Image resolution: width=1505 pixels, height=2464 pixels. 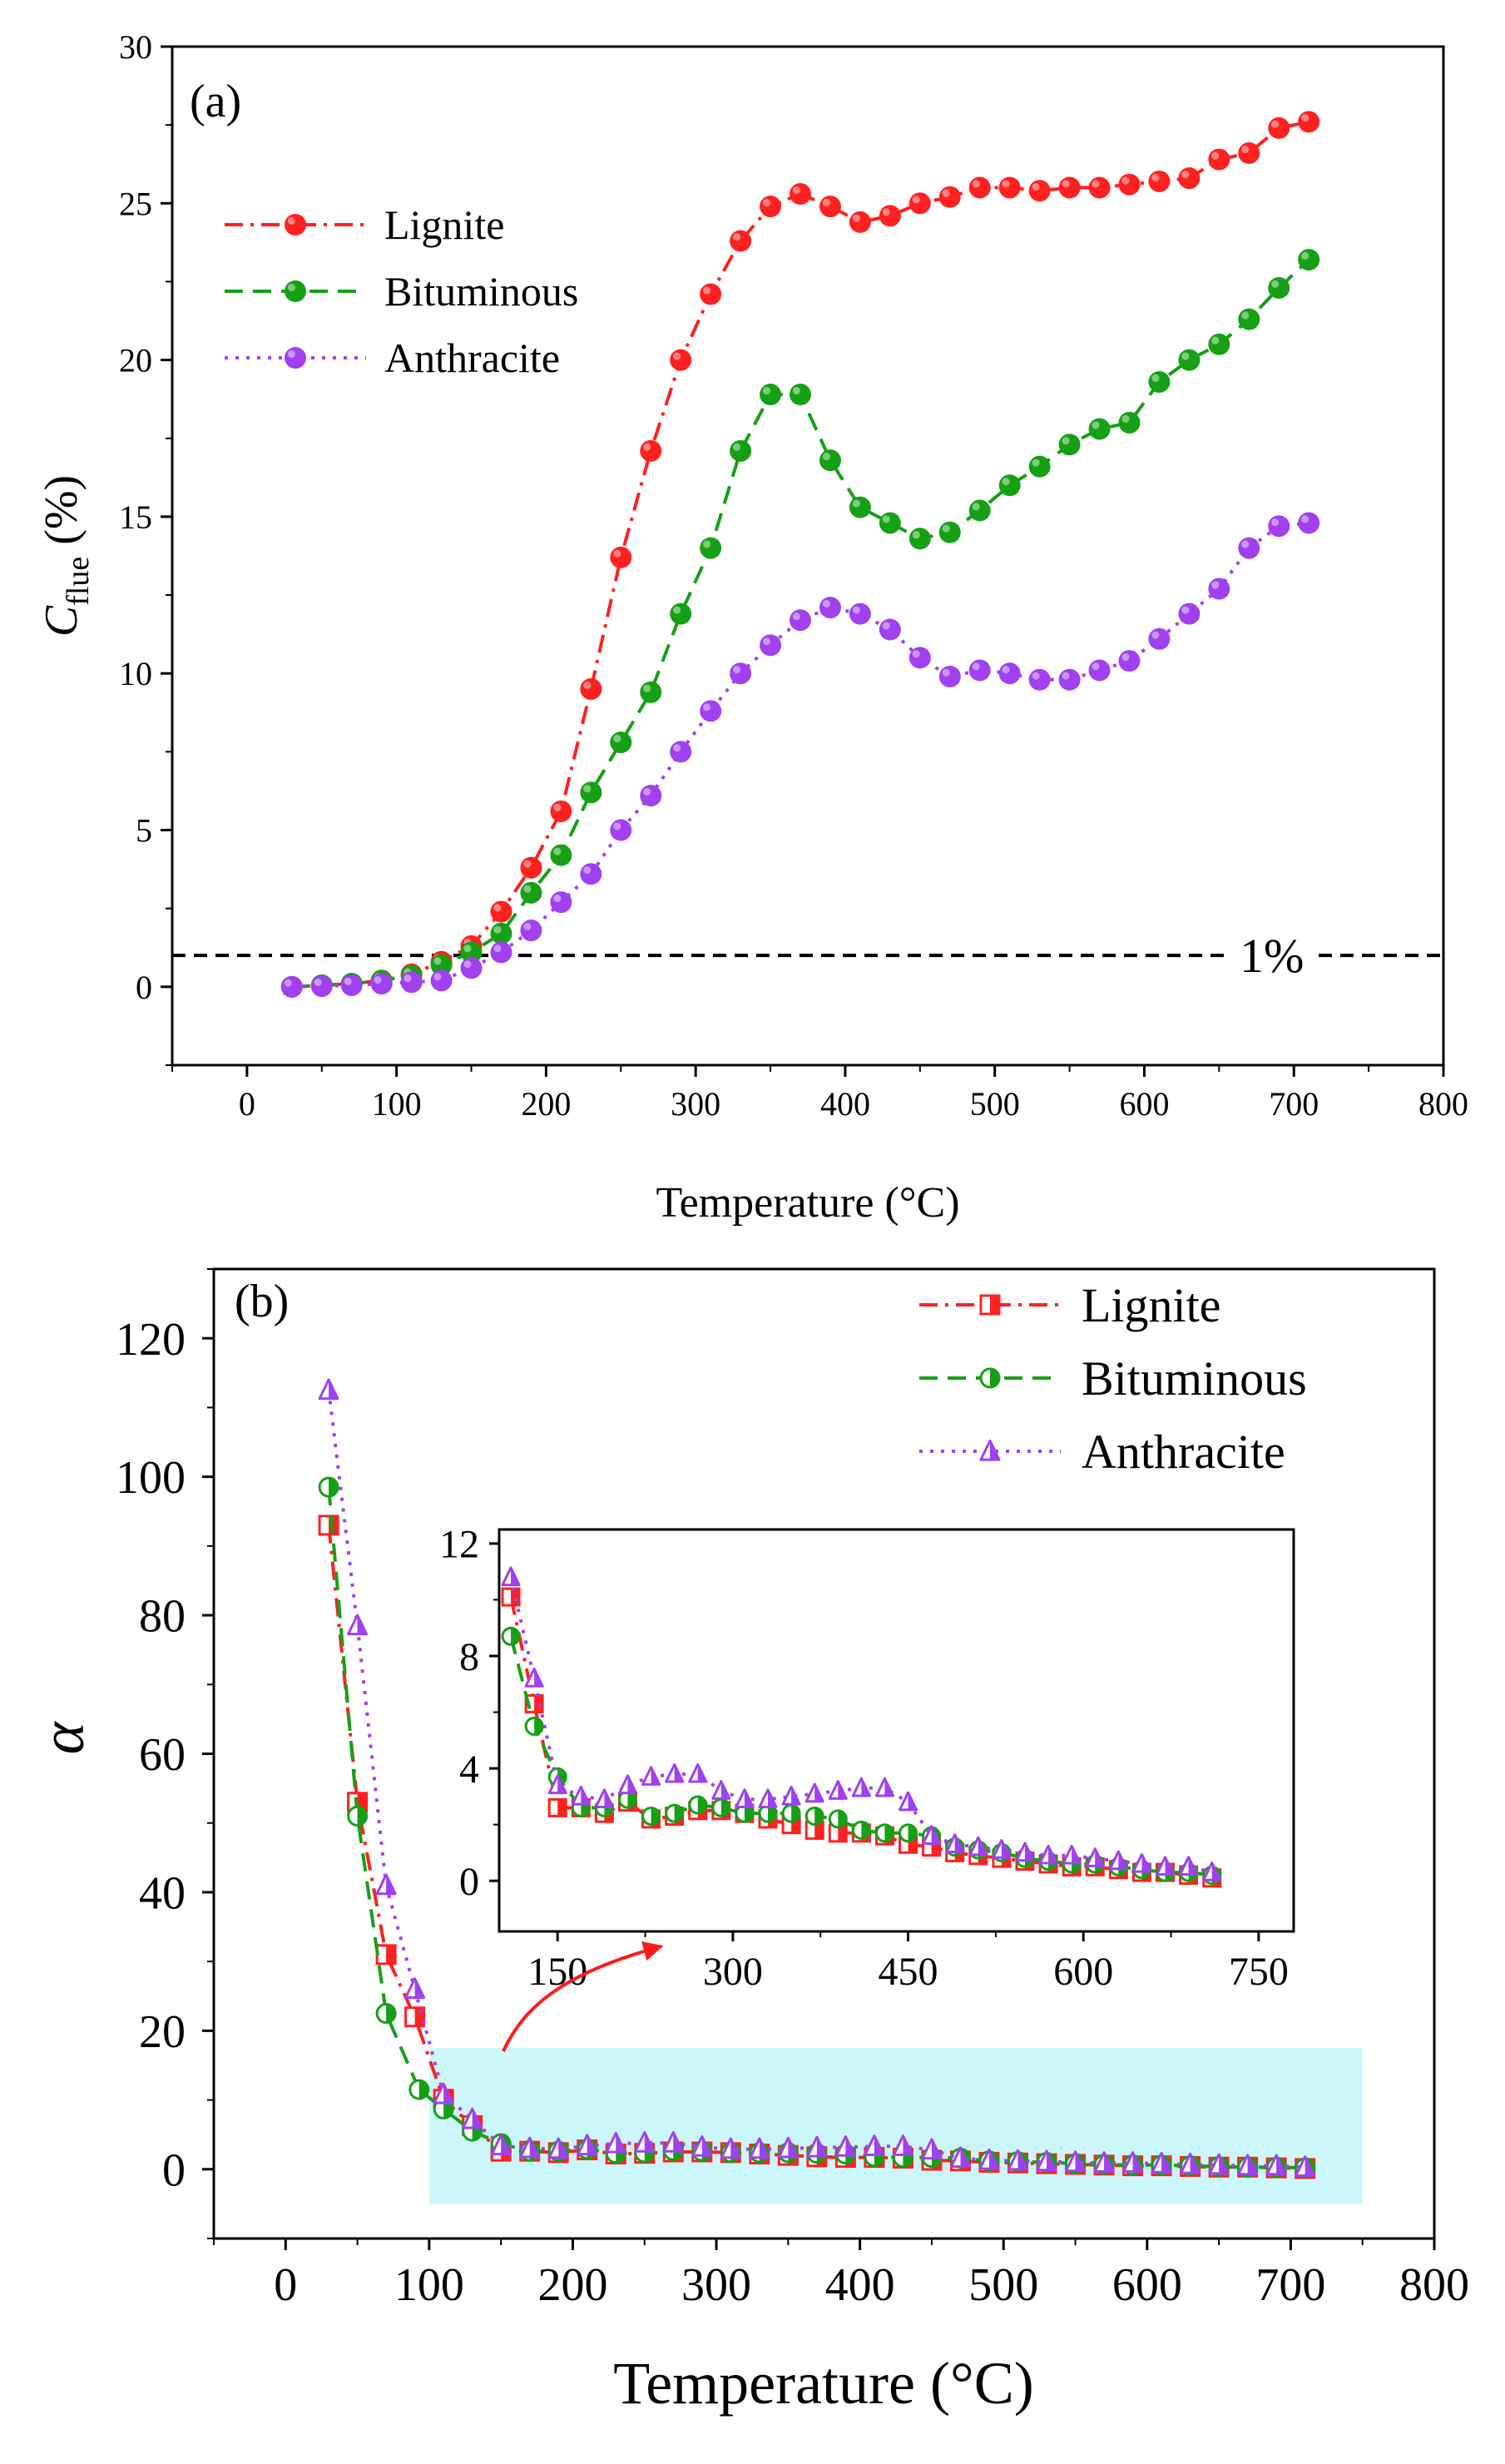 What do you see at coordinates (135, 673) in the screenshot?
I see `y-tick-label: 10` at bounding box center [135, 673].